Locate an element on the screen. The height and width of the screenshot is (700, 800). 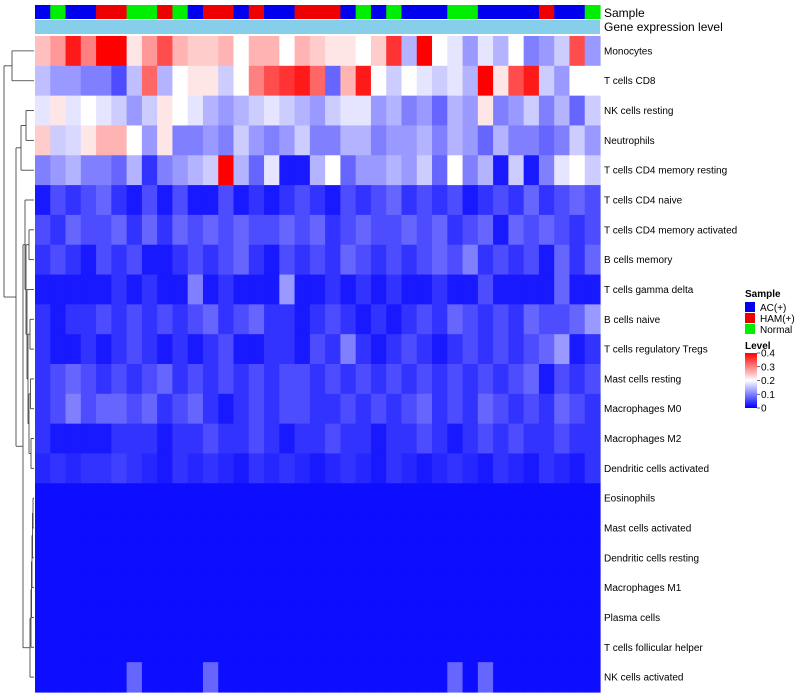
row-label: Macrophages M1 is located at coordinates (643, 588).